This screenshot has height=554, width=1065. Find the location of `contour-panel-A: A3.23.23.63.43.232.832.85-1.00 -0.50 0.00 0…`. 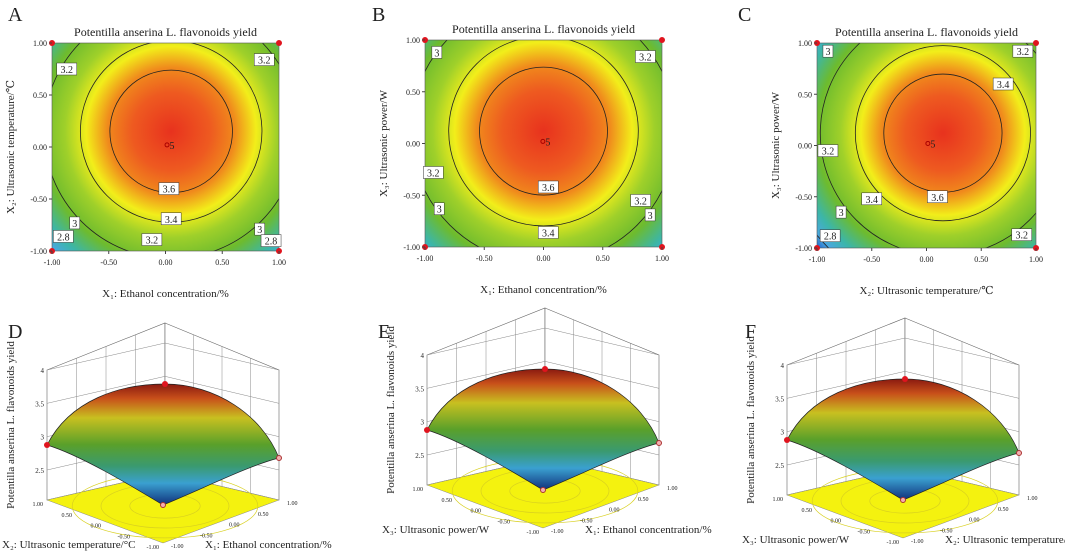

contour-panel-A: A3.23.23.63.43.232.832.85-1.00 -0.50 0.00 0… is located at coordinates (145, 152).